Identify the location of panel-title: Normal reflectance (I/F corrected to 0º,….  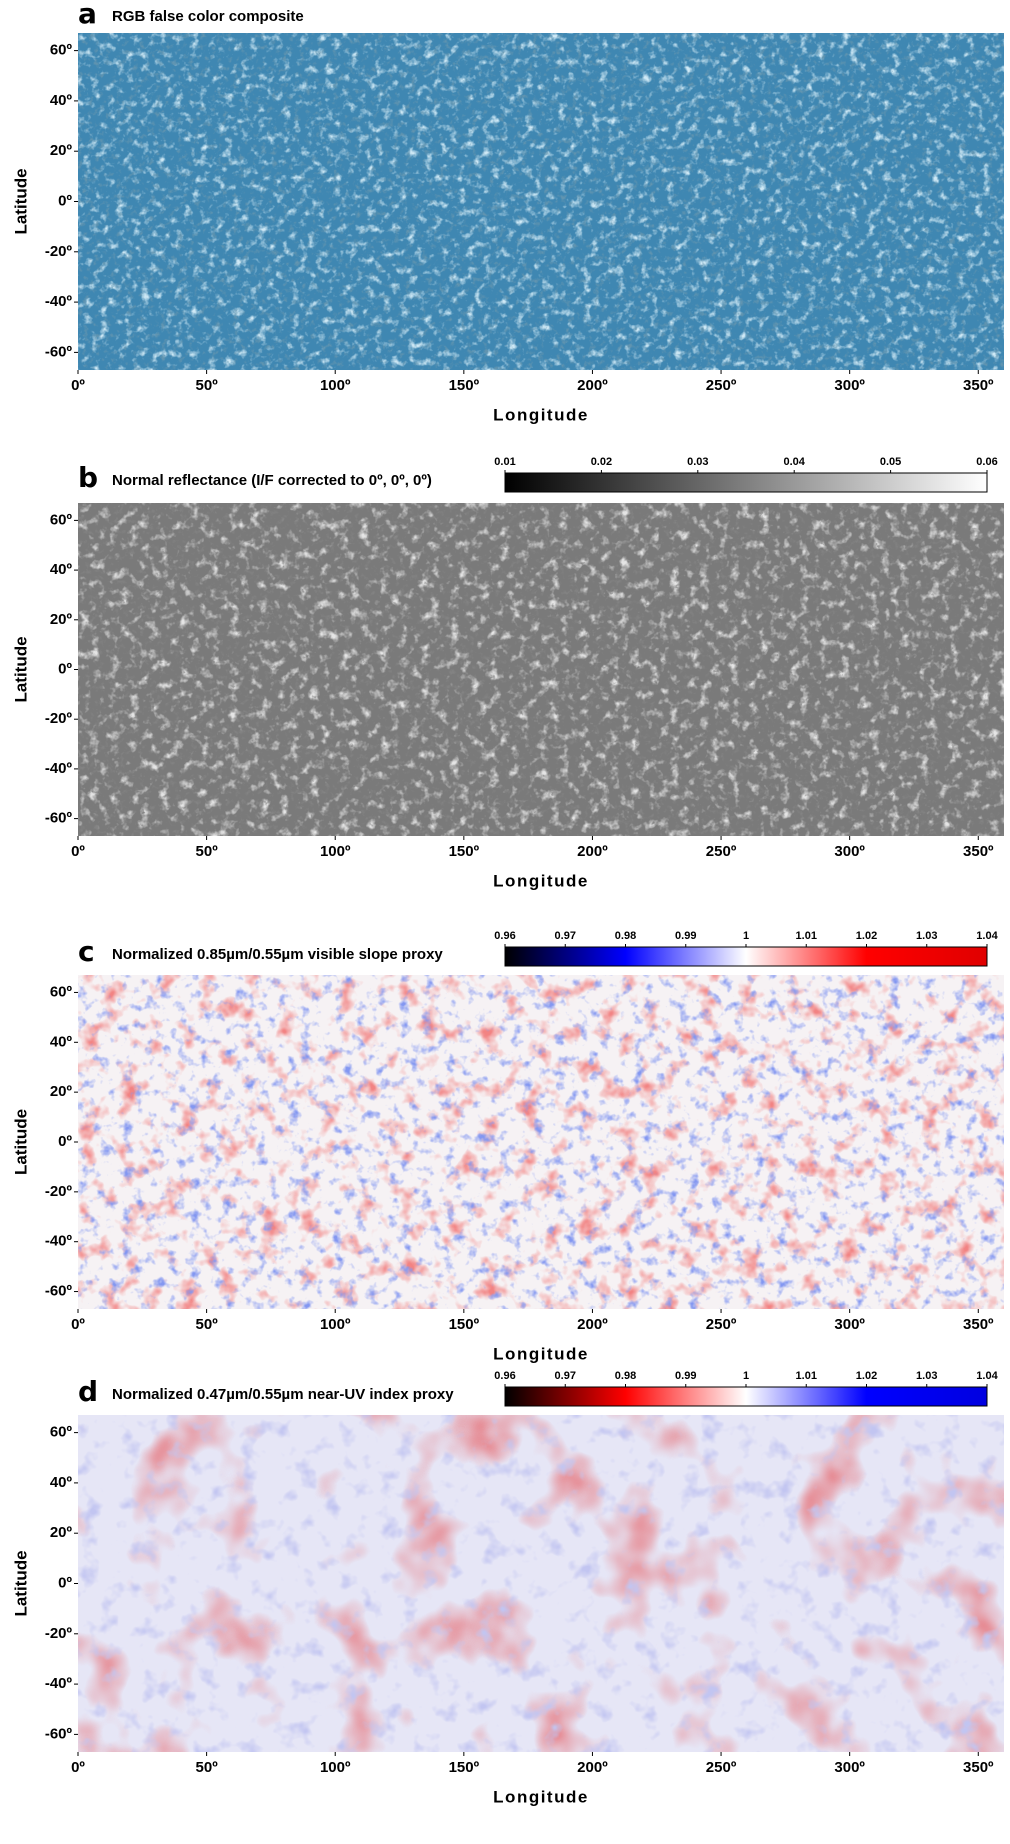
(272, 480).